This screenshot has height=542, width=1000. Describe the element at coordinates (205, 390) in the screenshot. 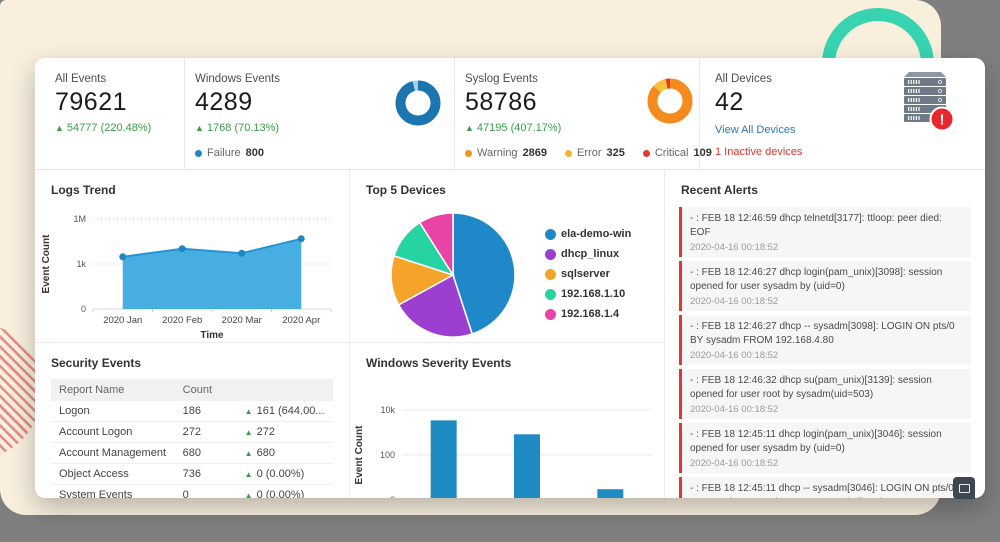

I see `column-header-count: Count` at that location.